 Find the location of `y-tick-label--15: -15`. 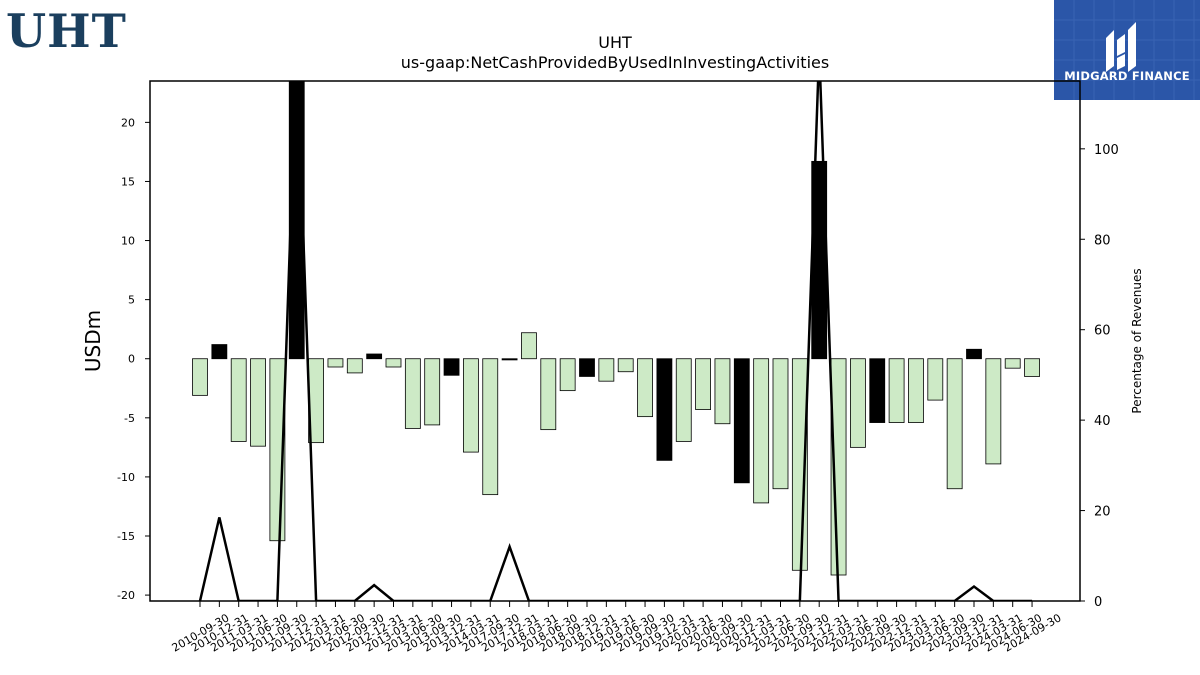

y-tick-label--15: -15 is located at coordinates (126, 536).